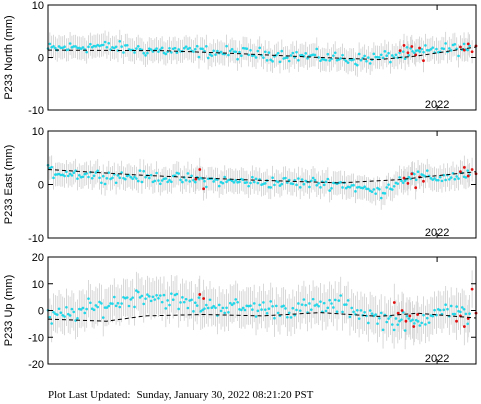 This screenshot has width=481, height=404. I want to click on trend-line, so click(262, 317).